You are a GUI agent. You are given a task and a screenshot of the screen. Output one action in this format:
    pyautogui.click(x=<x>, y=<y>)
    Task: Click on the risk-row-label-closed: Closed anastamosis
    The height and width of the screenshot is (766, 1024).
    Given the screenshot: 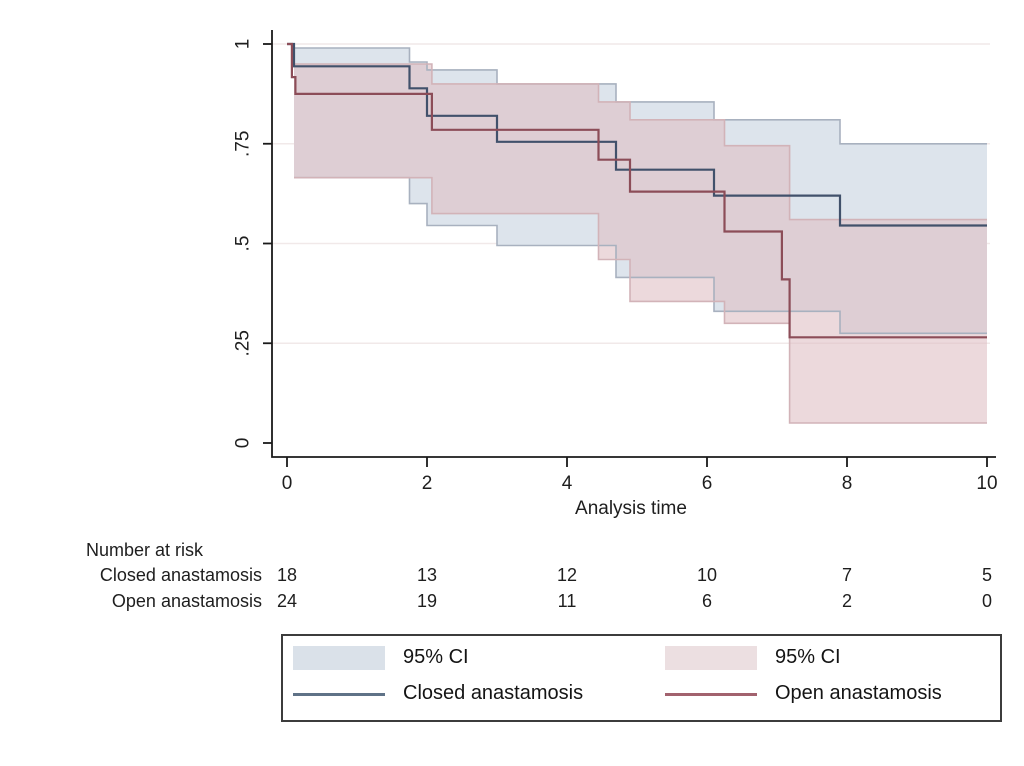 What is the action you would take?
    pyautogui.click(x=180, y=575)
    